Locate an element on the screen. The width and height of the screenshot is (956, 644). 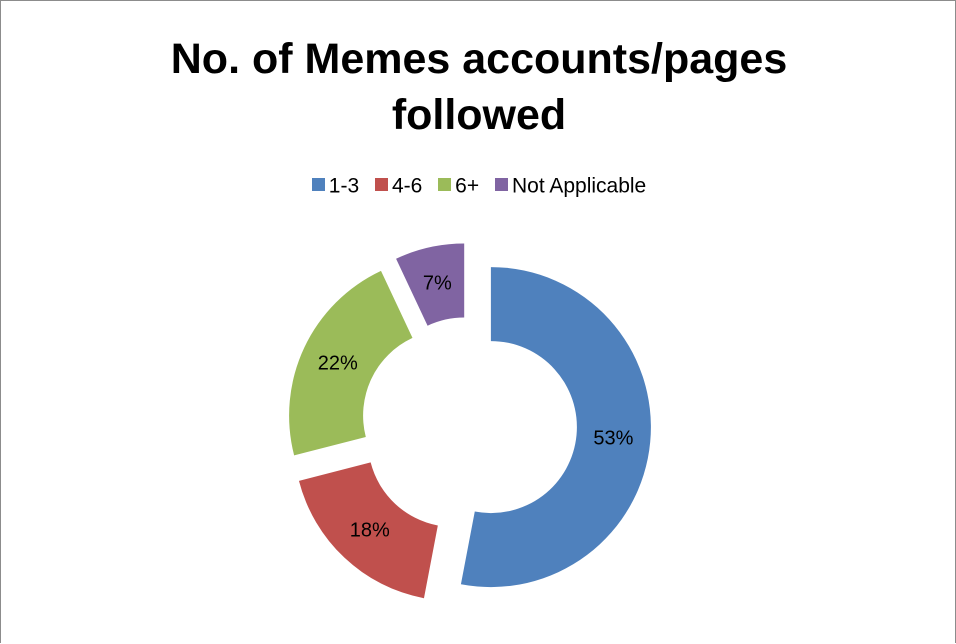
legend-label-4-6: 4-6 is located at coordinates (407, 186).